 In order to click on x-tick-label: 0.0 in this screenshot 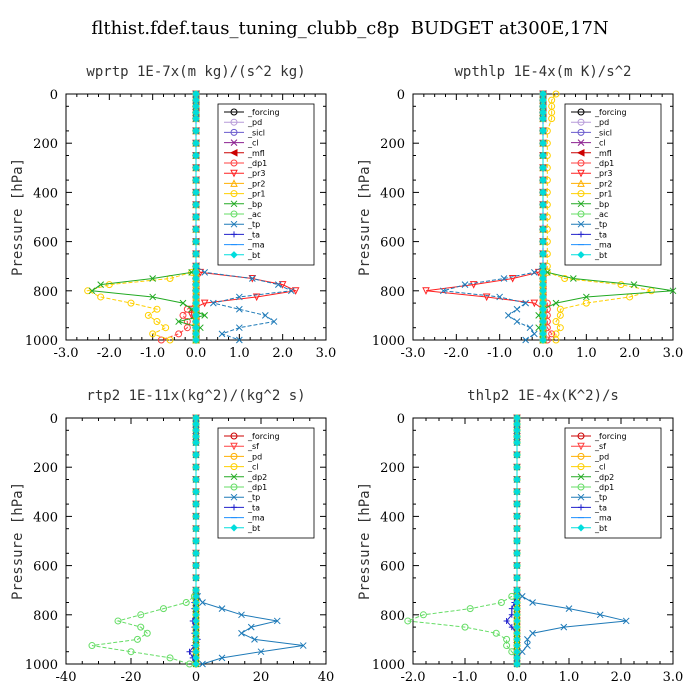, I will do `click(543, 353)`.